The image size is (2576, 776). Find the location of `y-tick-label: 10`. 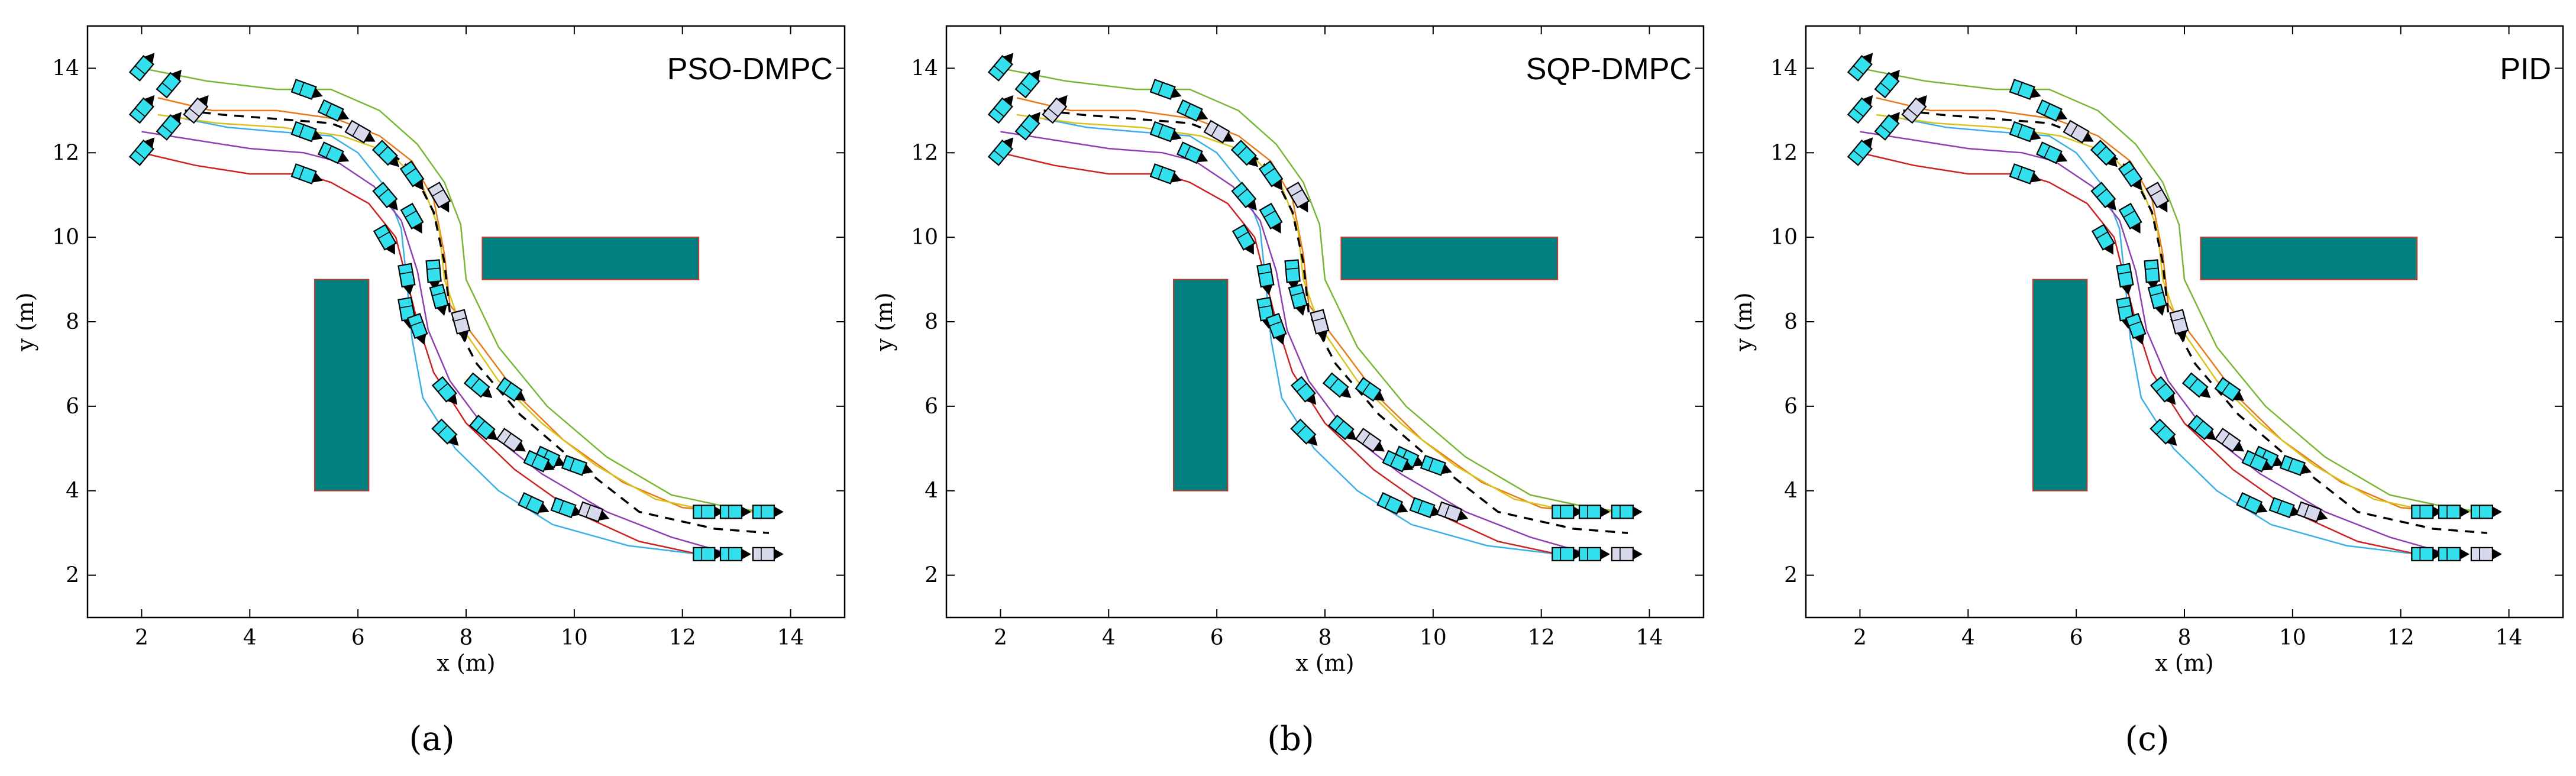

y-tick-label: 10 is located at coordinates (1784, 237).